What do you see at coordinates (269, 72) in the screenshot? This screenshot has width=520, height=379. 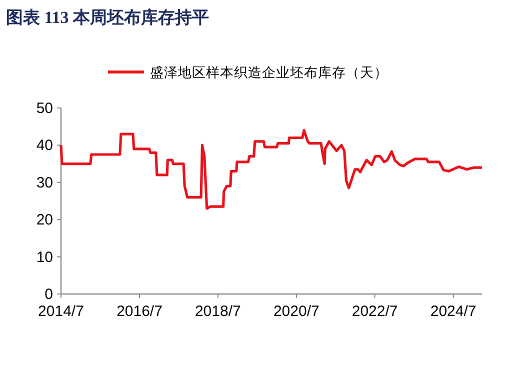 I see `legend-label: 盛泽地区样本织造企业坯布库存（天）` at bounding box center [269, 72].